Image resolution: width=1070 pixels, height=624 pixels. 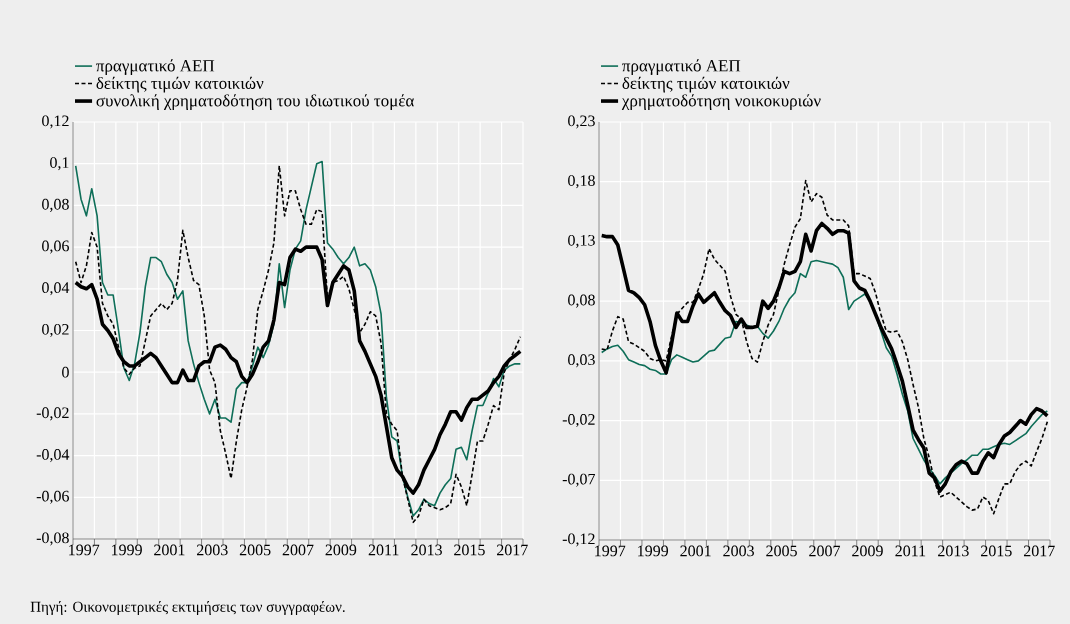 I want to click on y-tick-label: 0,23, so click(x=581, y=122).